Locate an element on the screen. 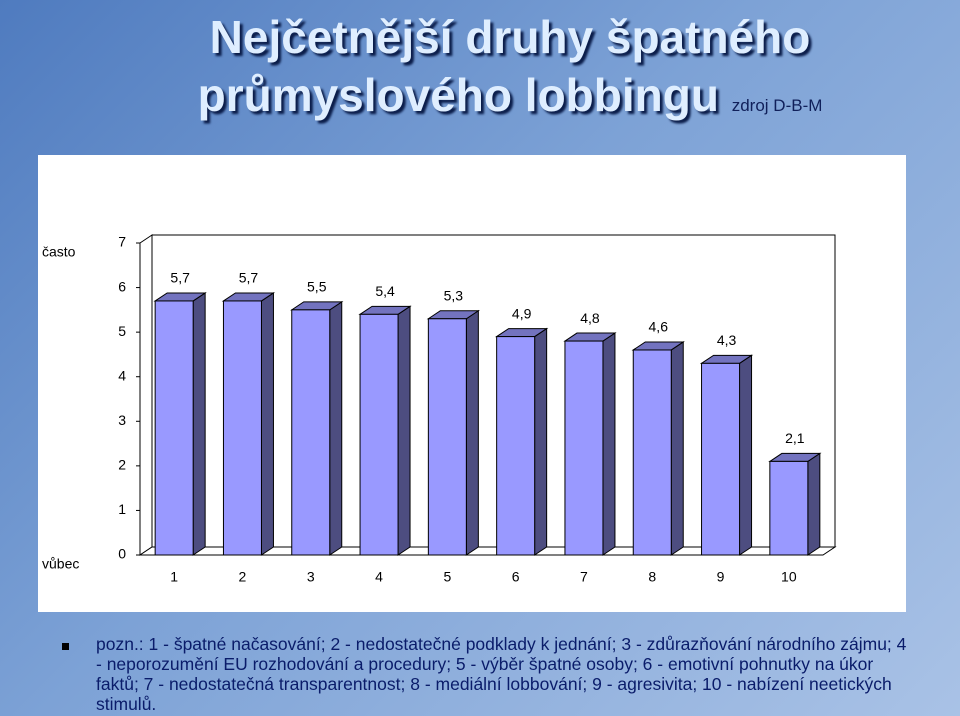 This screenshot has width=960, height=716. data-label: 5,3 is located at coordinates (454, 295).